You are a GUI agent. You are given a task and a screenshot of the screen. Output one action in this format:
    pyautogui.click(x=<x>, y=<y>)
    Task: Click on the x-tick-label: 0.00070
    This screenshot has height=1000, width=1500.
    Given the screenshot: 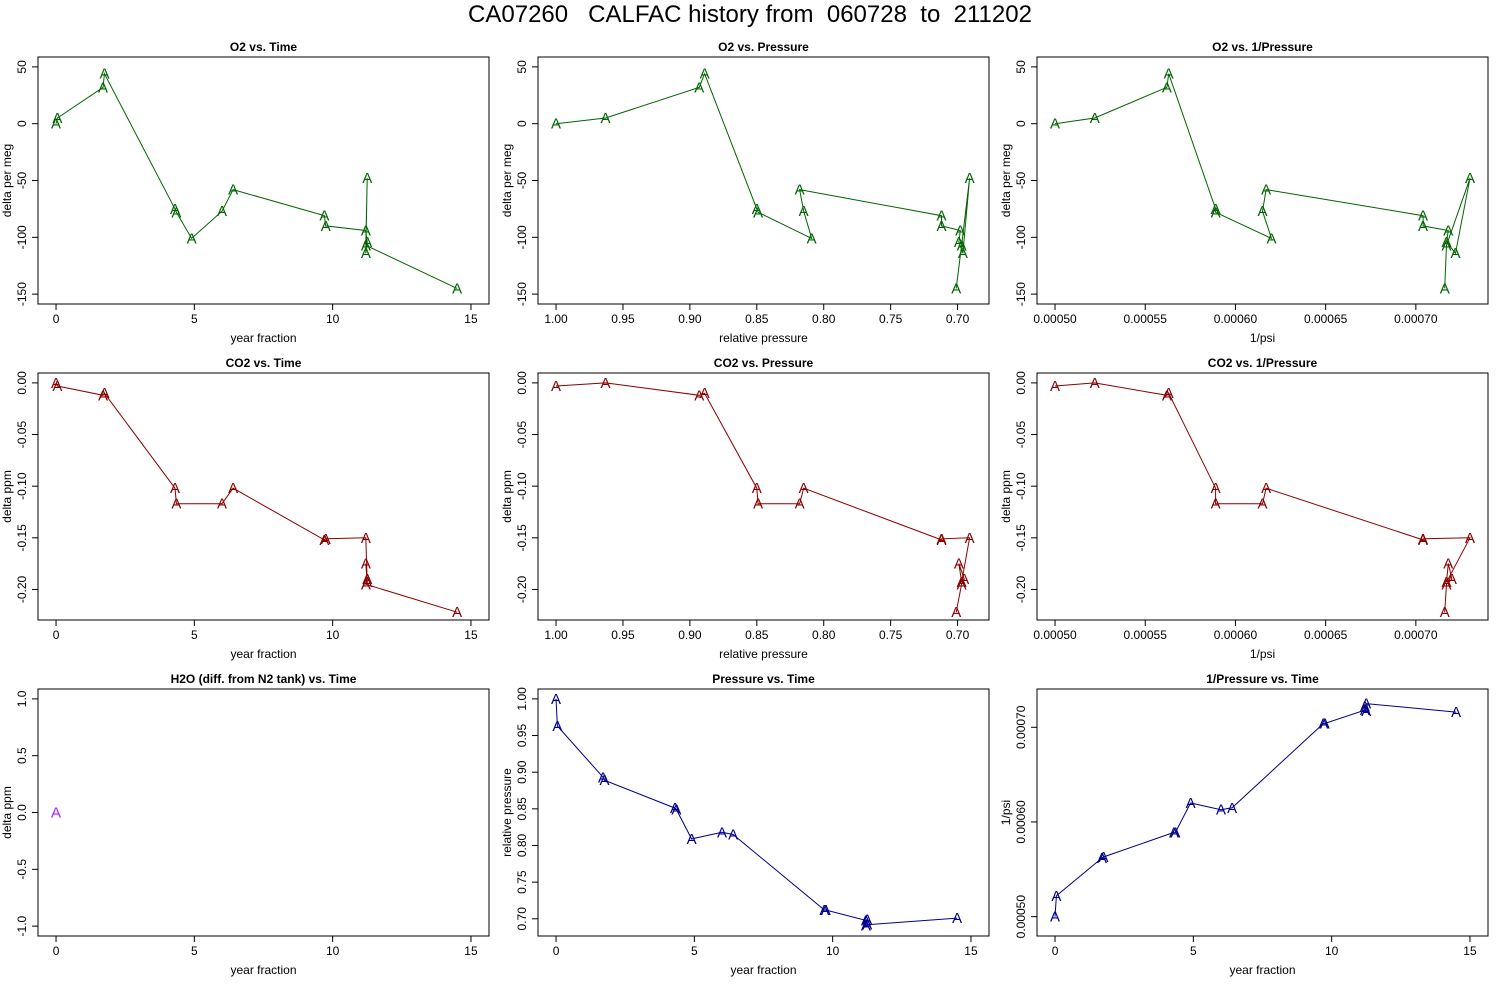 What is the action you would take?
    pyautogui.click(x=1416, y=635)
    